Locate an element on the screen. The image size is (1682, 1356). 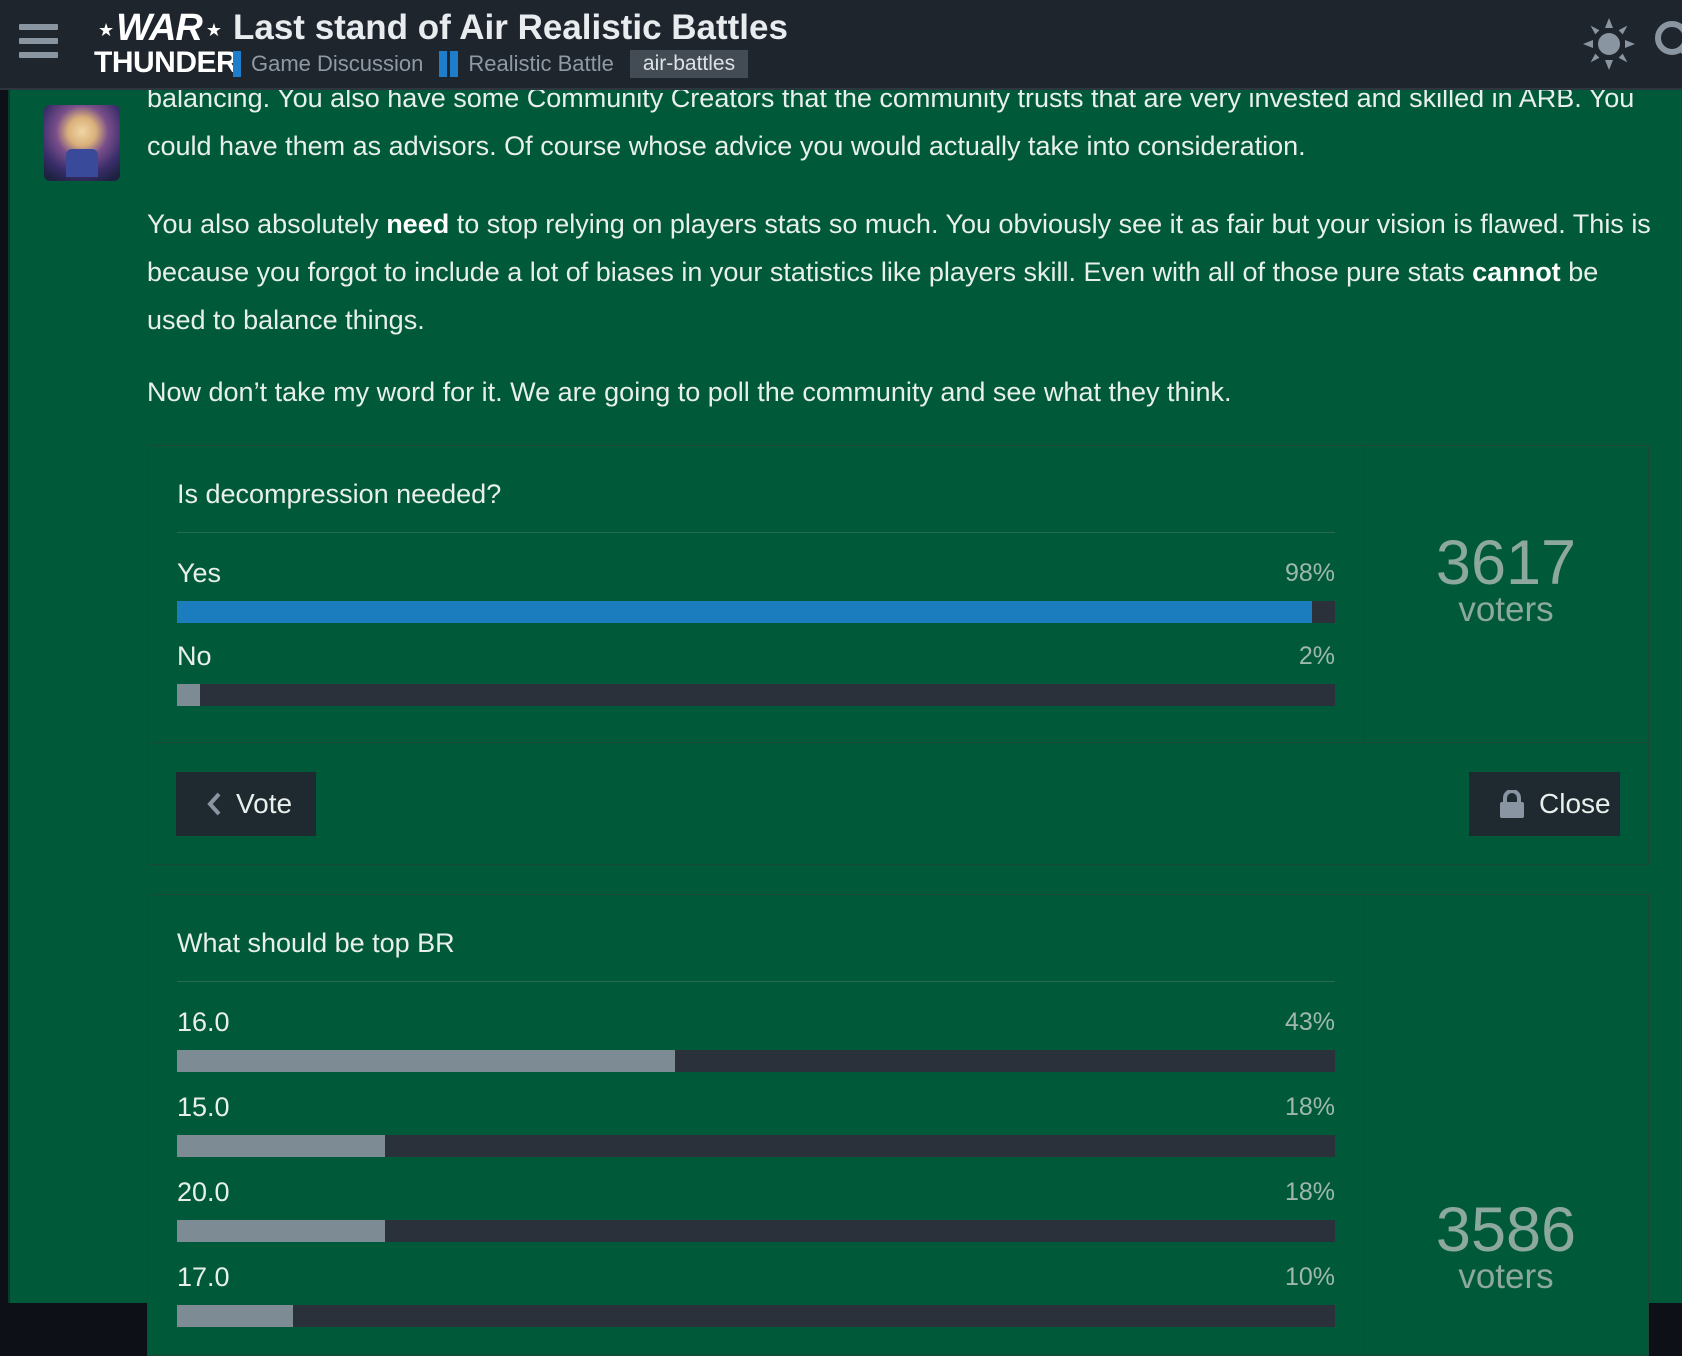
poll-option-label: 20.0 is located at coordinates (203, 1192).